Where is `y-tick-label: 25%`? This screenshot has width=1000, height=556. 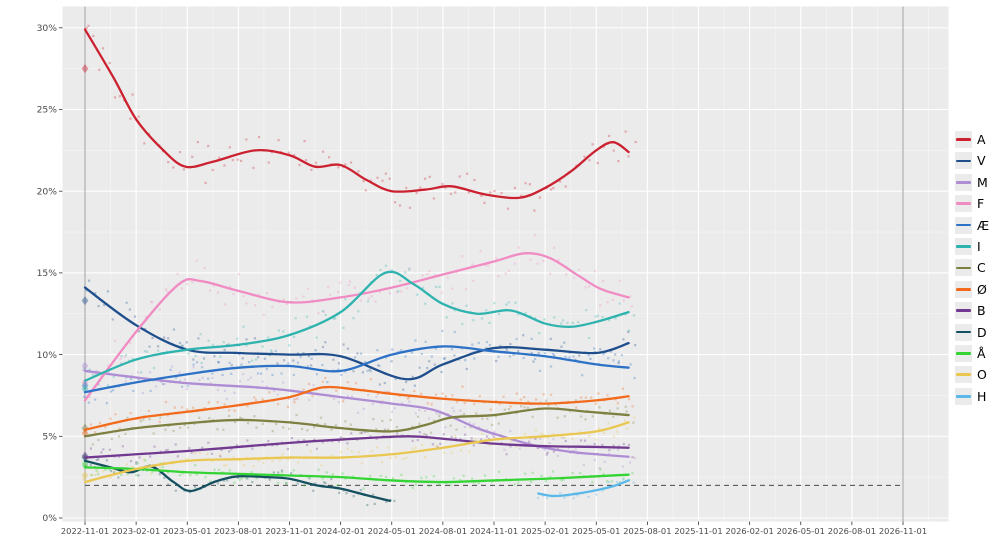 y-tick-label: 25% is located at coordinates (47, 110).